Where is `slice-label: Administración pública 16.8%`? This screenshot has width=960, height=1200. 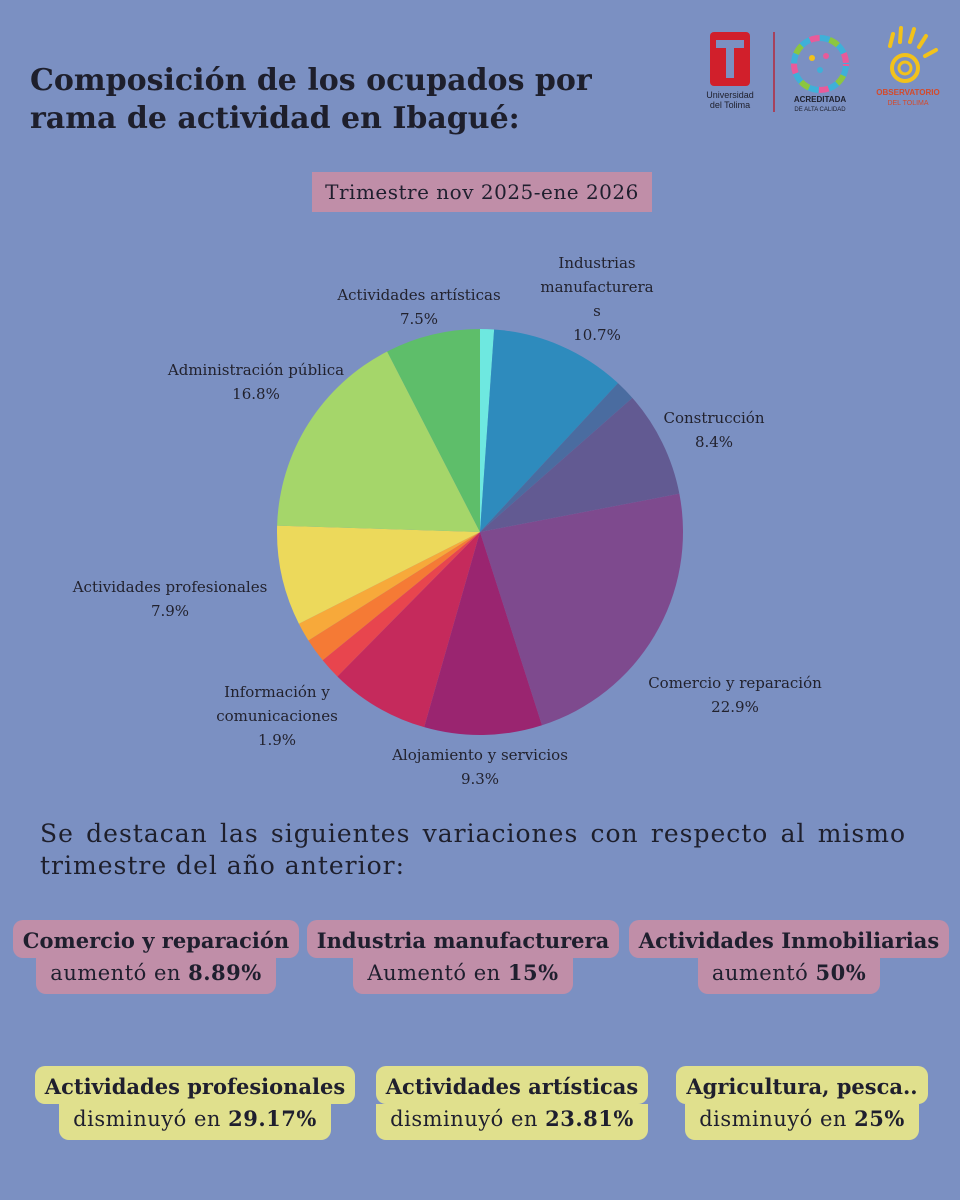 slice-label: Administración pública 16.8% is located at coordinates (255, 382).